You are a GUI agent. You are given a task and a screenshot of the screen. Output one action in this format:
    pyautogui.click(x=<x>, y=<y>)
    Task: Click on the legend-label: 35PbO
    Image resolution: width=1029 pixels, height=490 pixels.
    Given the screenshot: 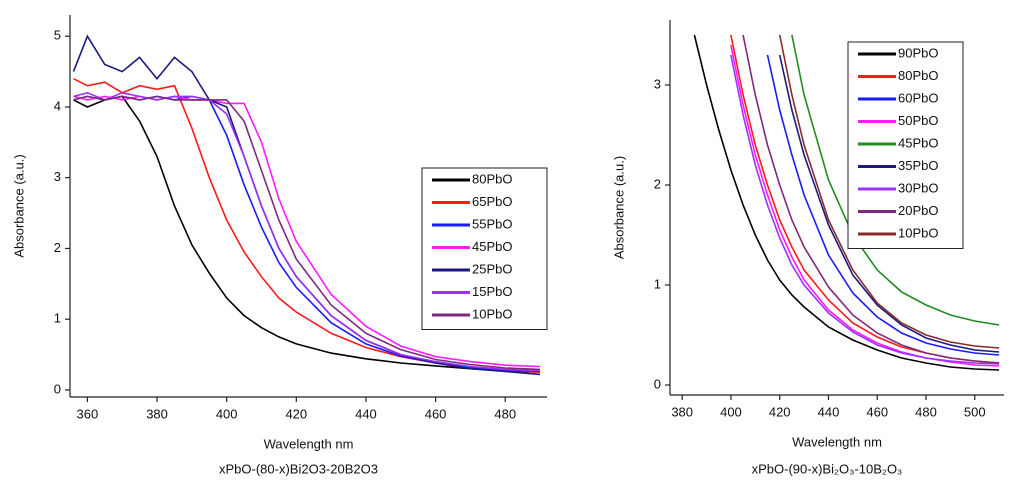 What is the action you would take?
    pyautogui.click(x=918, y=165)
    